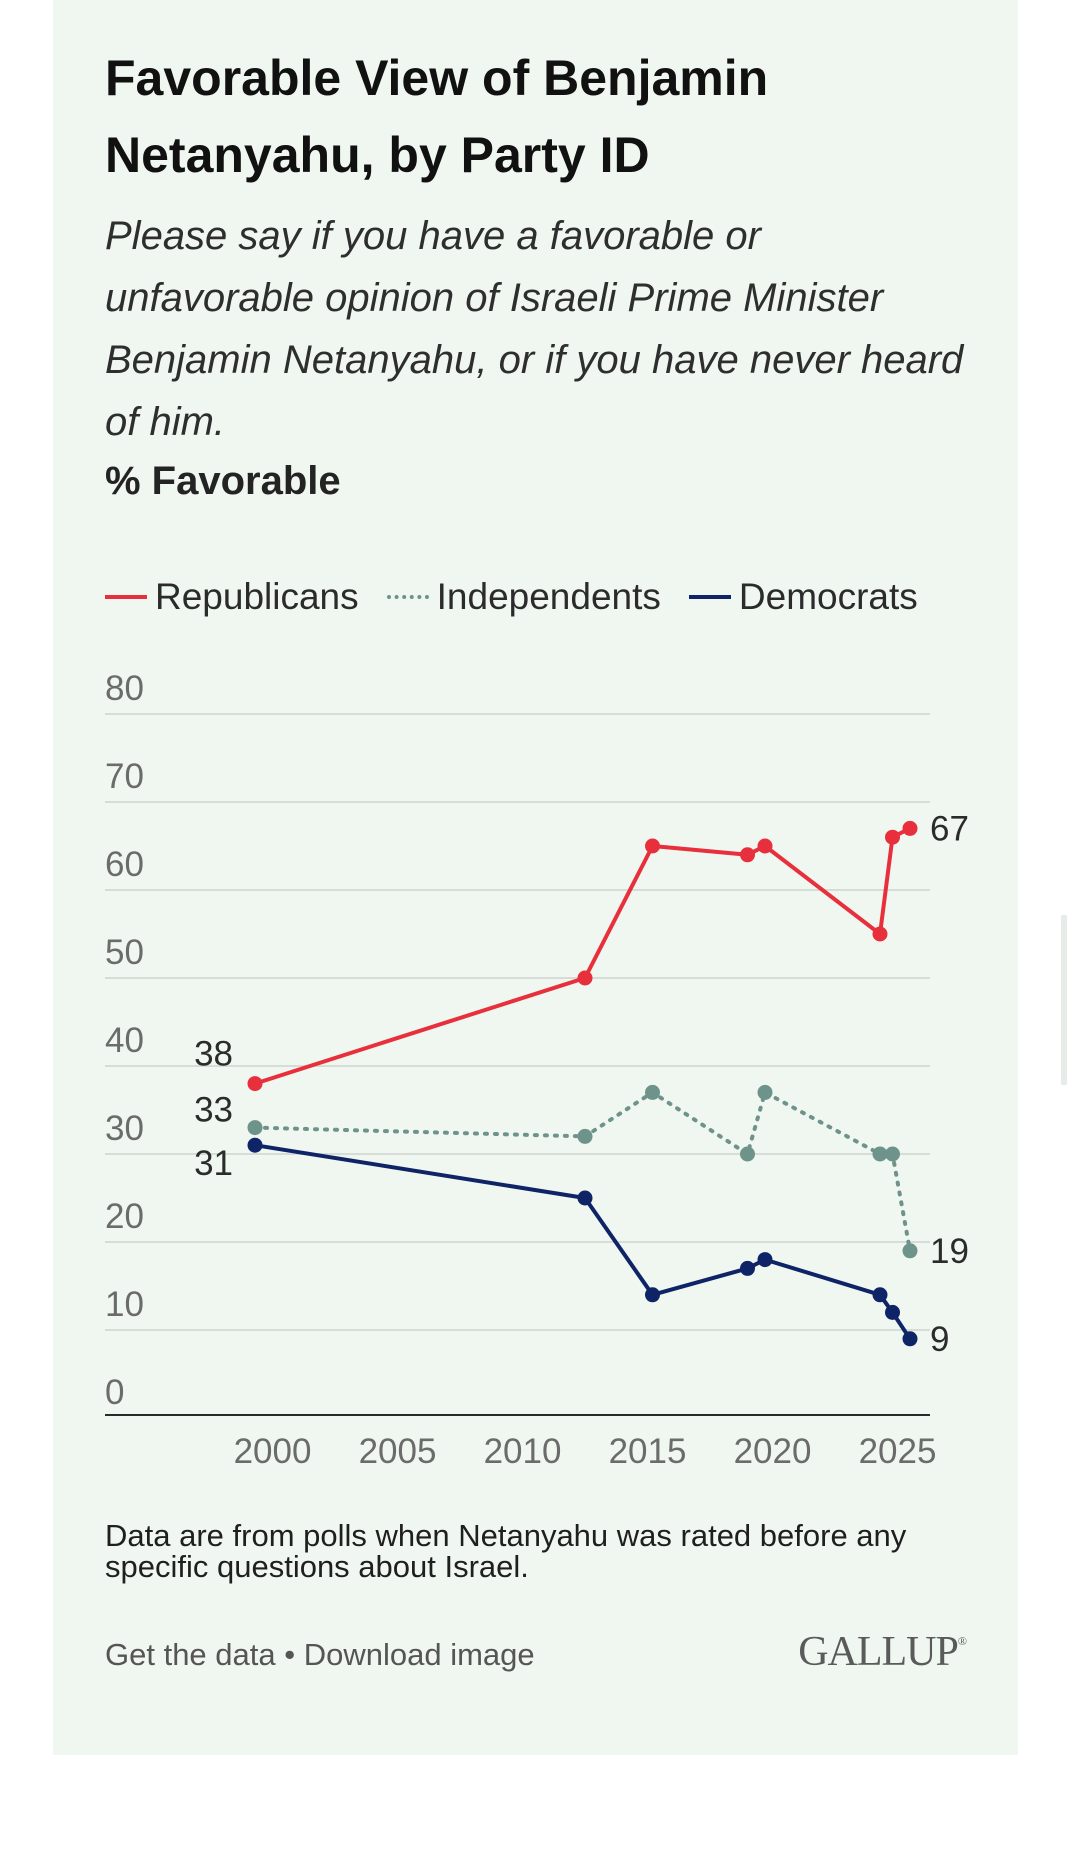  Describe the element at coordinates (1064, 1000) in the screenshot. I see `scrollbar` at that location.